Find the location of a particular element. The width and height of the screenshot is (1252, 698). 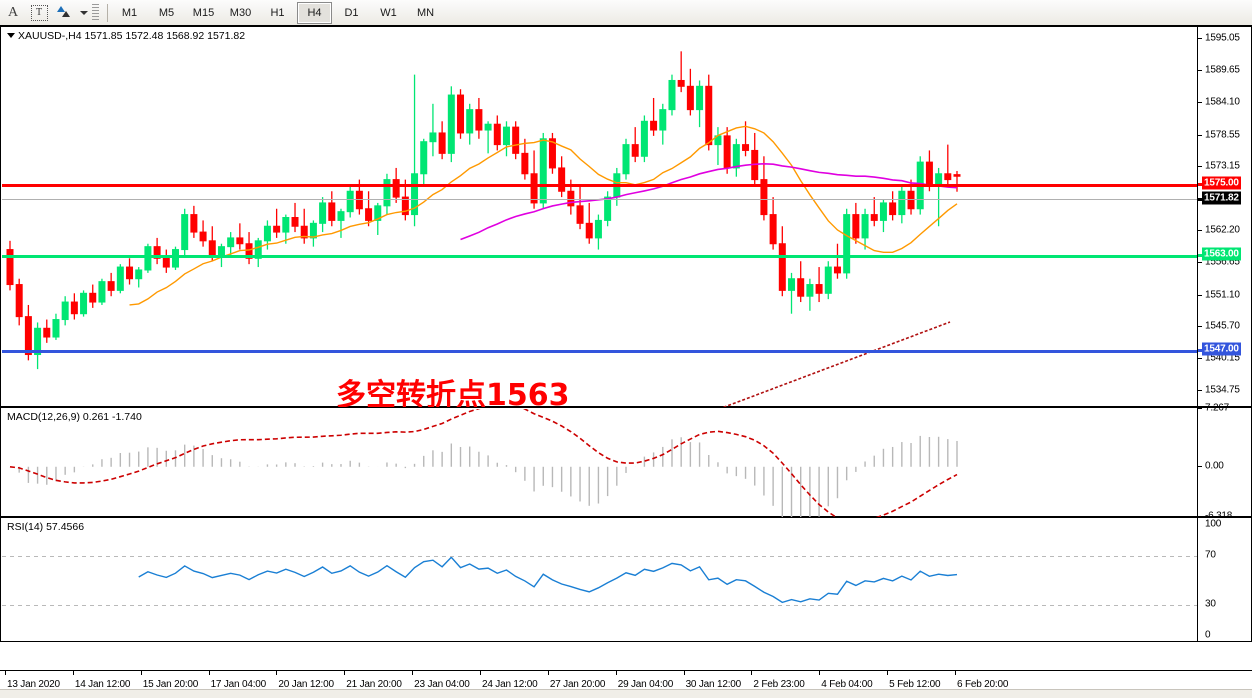

timeframe-button-m1: M1 is located at coordinates (129, 12).